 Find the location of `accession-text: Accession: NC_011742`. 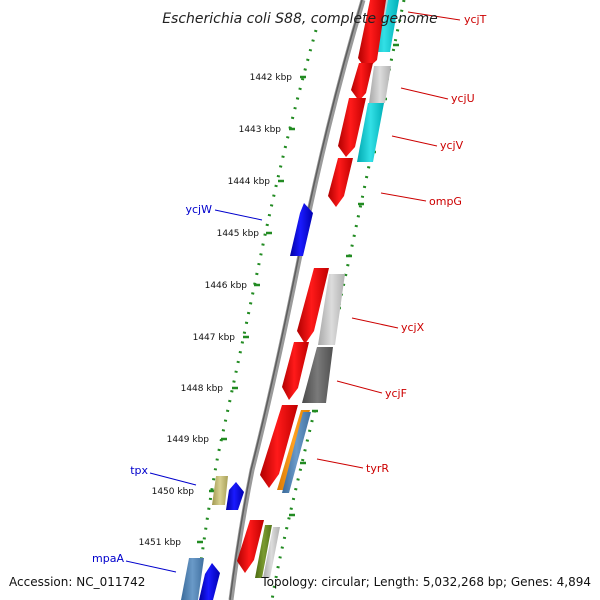

accession-text: Accession: NC_011742 is located at coordinates (77, 582).